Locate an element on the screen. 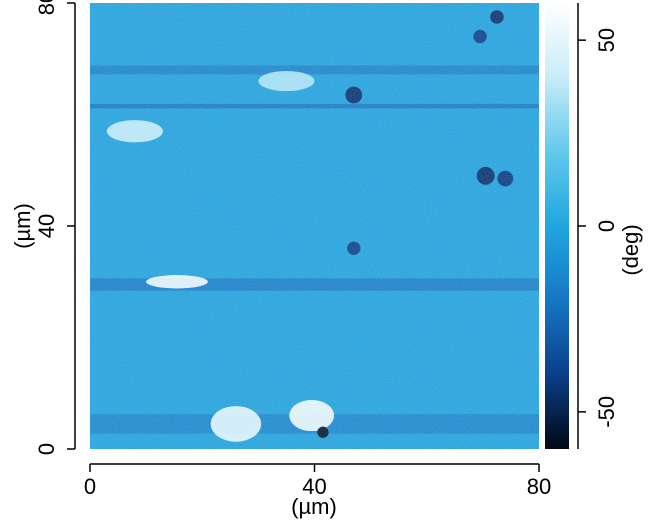 The width and height of the screenshot is (669, 531). colorbar: -50 0 50 (deg) is located at coordinates (594, 226).